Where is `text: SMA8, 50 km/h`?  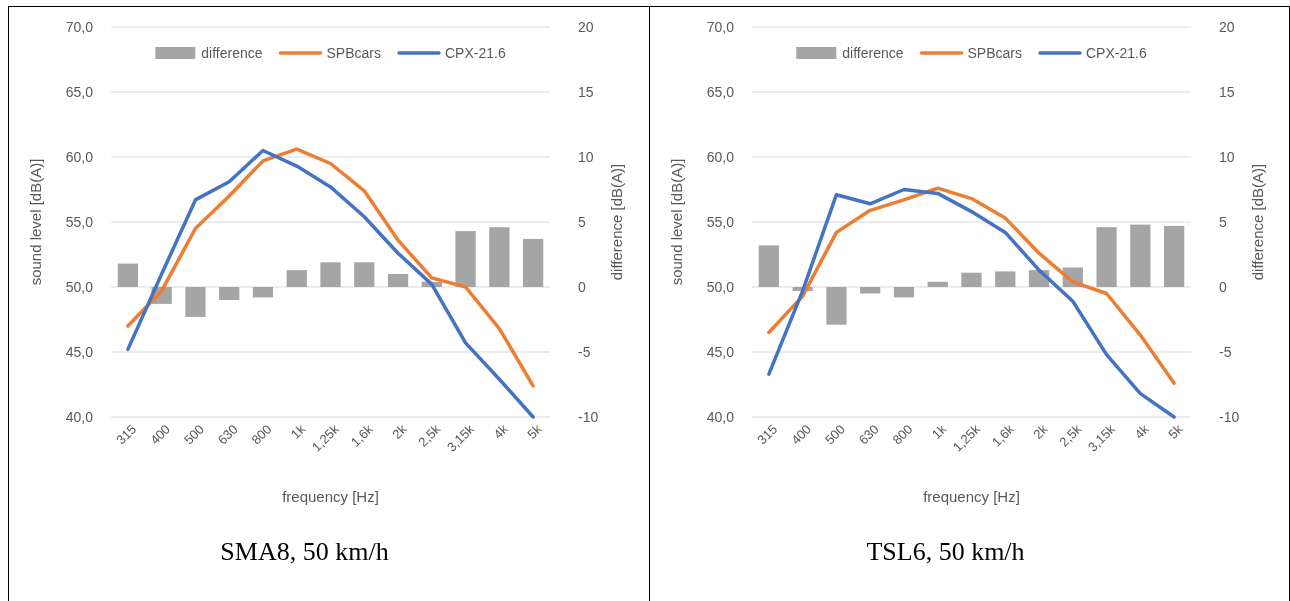 text: SMA8, 50 km/h is located at coordinates (304, 551).